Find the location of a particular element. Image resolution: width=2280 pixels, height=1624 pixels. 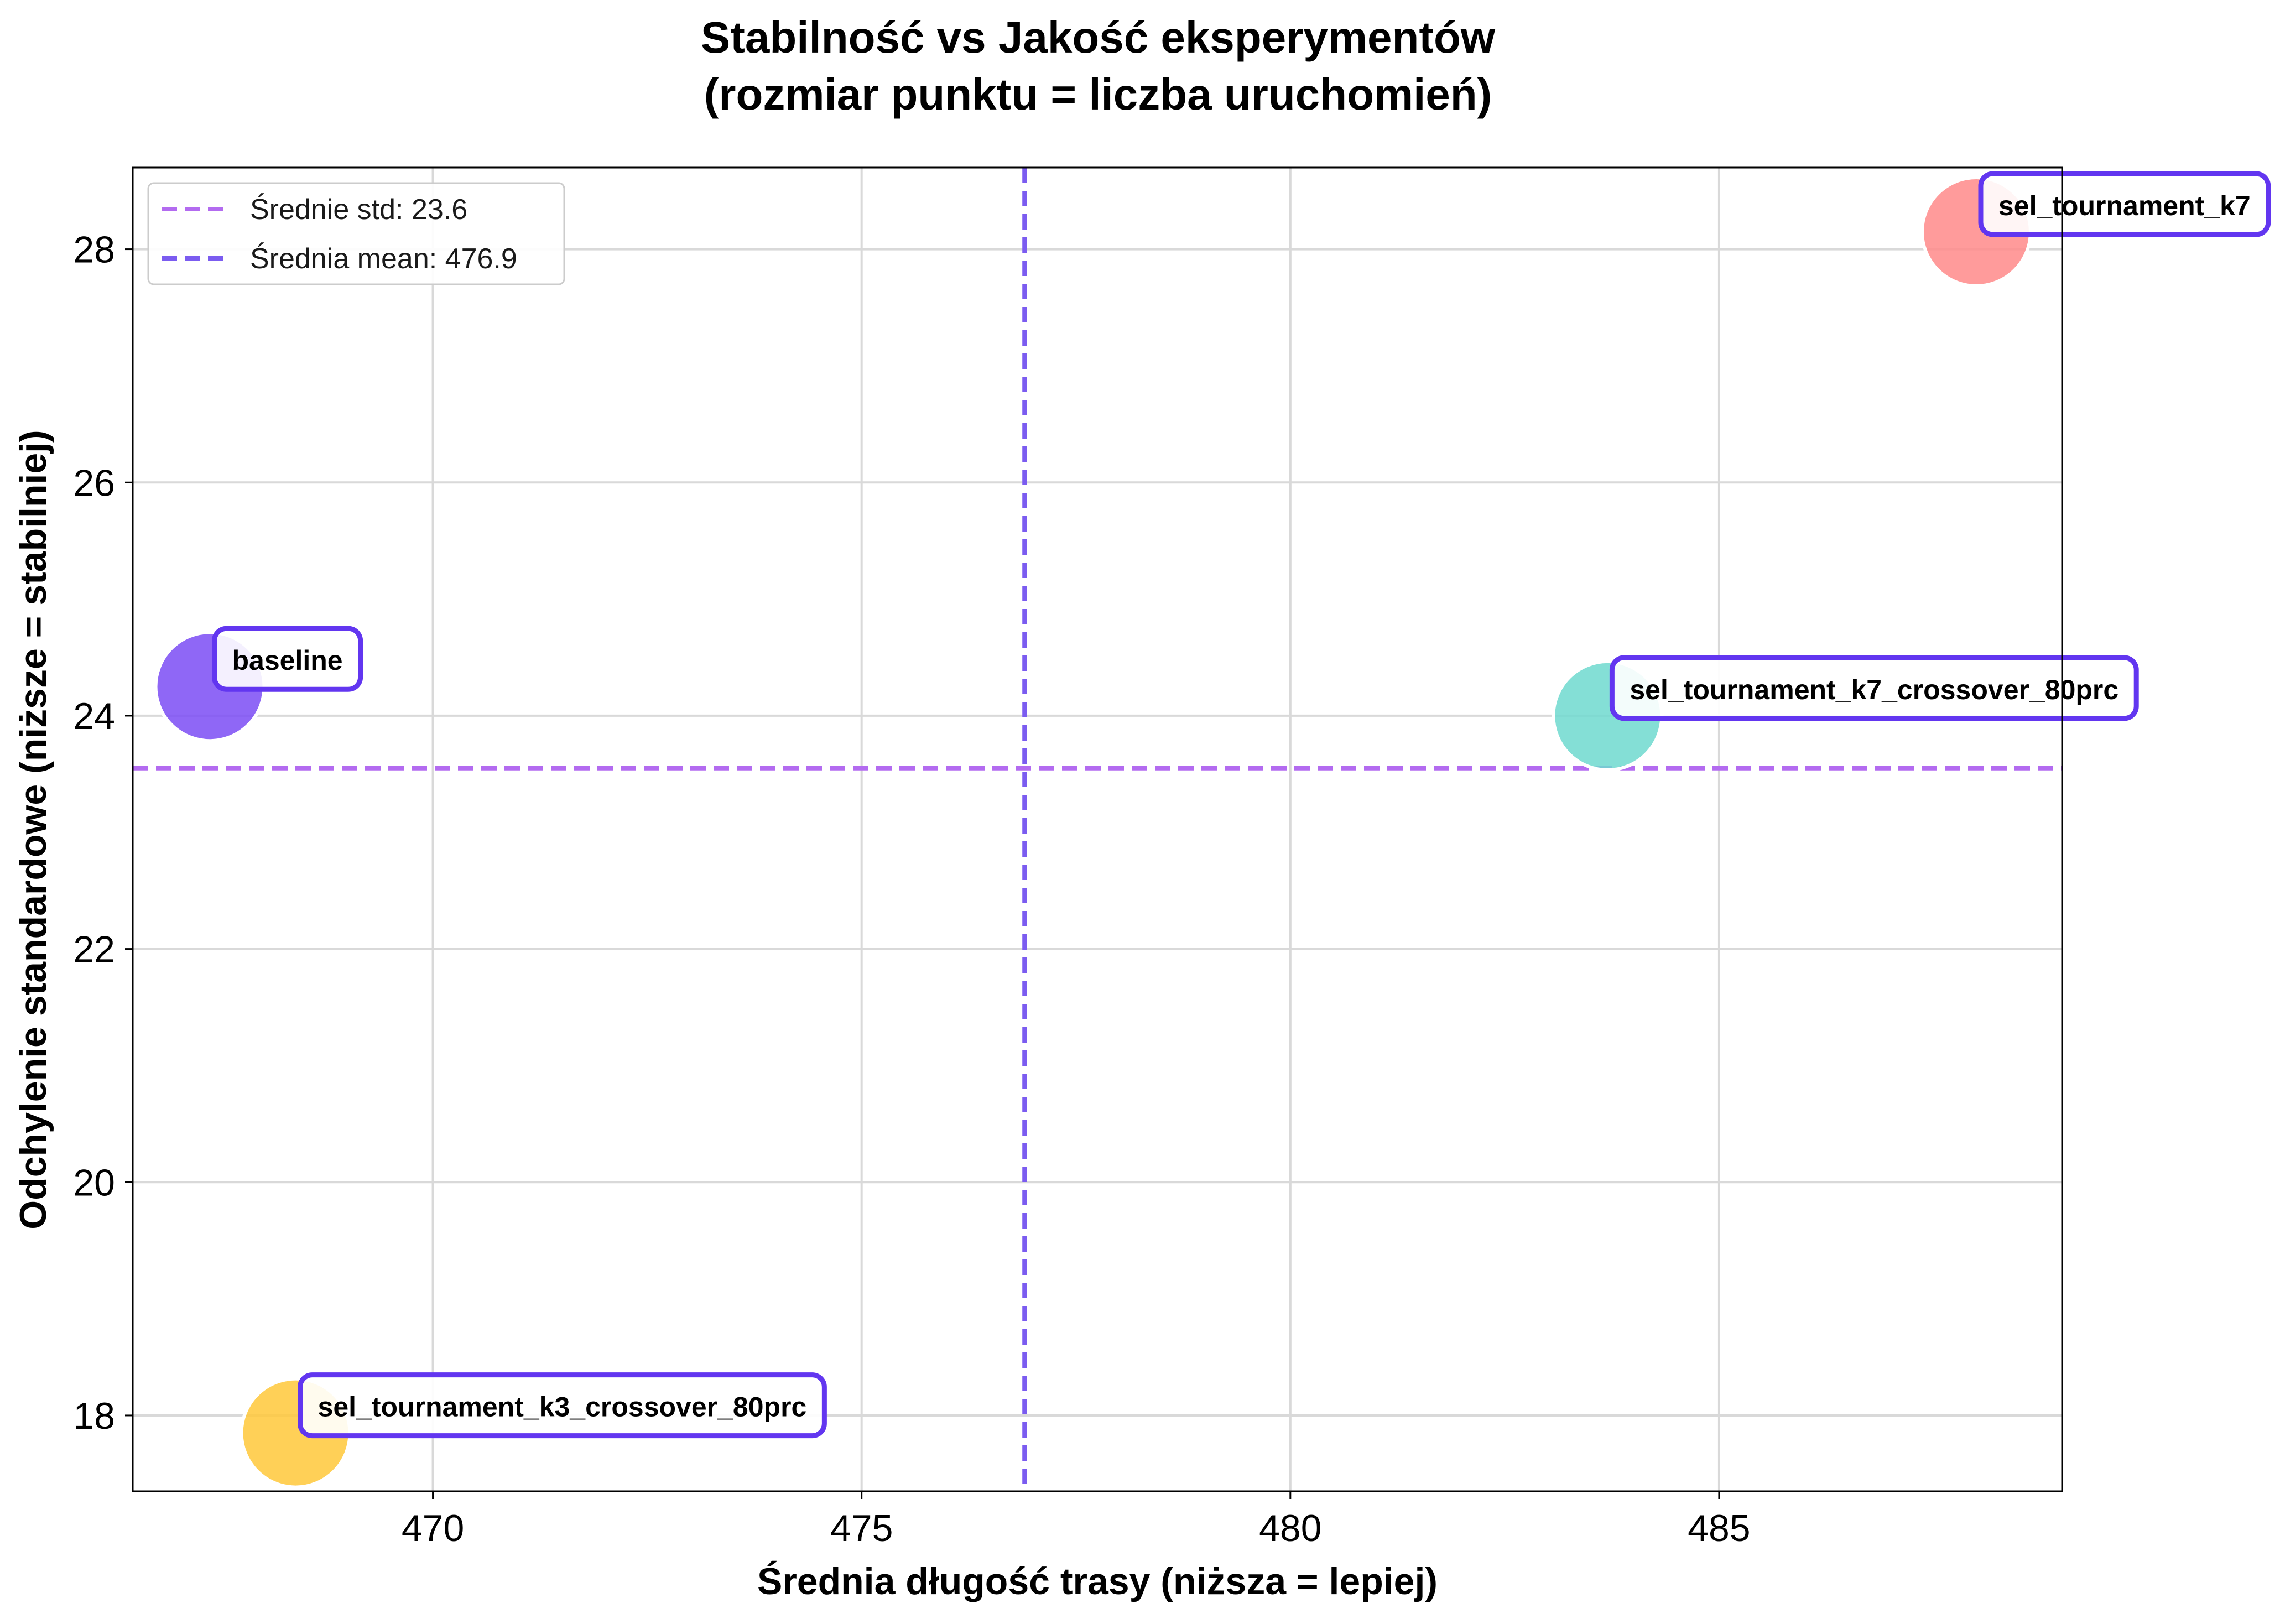

chart-title-line-1: Stabilność vs Jakość eksperymentów is located at coordinates (1098, 37).